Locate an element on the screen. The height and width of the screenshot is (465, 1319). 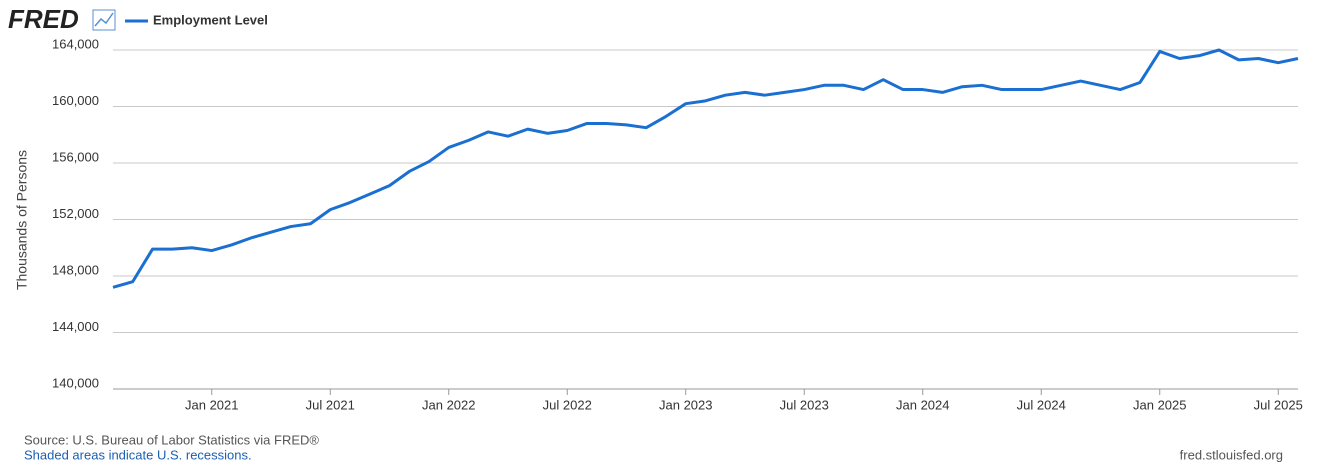
y-tick-label: 164,000 is located at coordinates (75, 43).